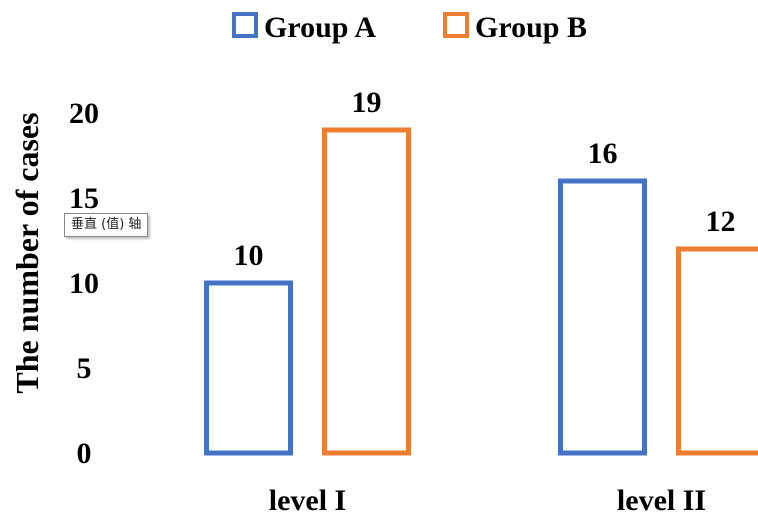 This screenshot has height=517, width=758. I want to click on legend-label: Group A, so click(320, 27).